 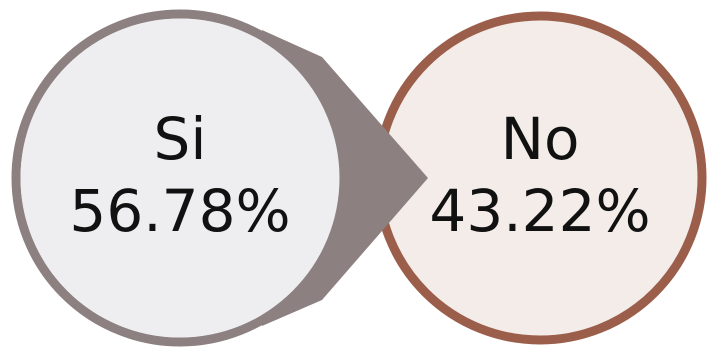 I want to click on si-percent: 56.78%, so click(x=180, y=211).